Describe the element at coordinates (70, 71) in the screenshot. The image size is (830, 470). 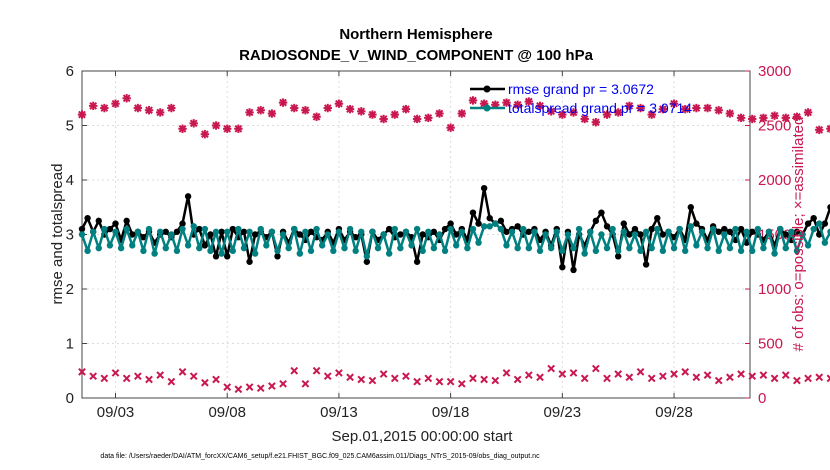
I see `y-tick-label: 6` at that location.